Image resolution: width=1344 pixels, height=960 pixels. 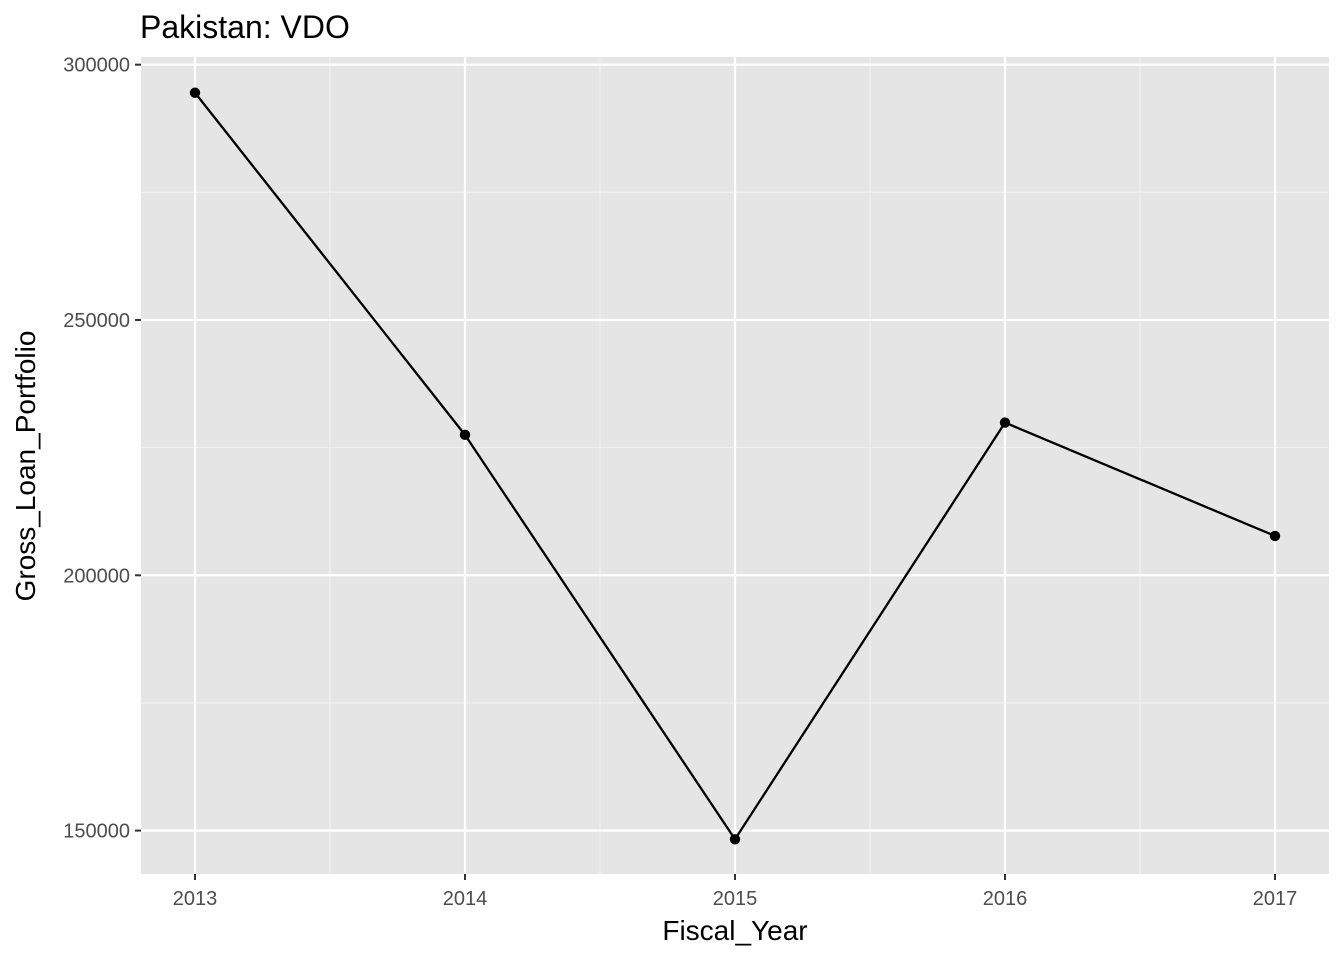 I want to click on x-tick-label: 2014, so click(x=465, y=899).